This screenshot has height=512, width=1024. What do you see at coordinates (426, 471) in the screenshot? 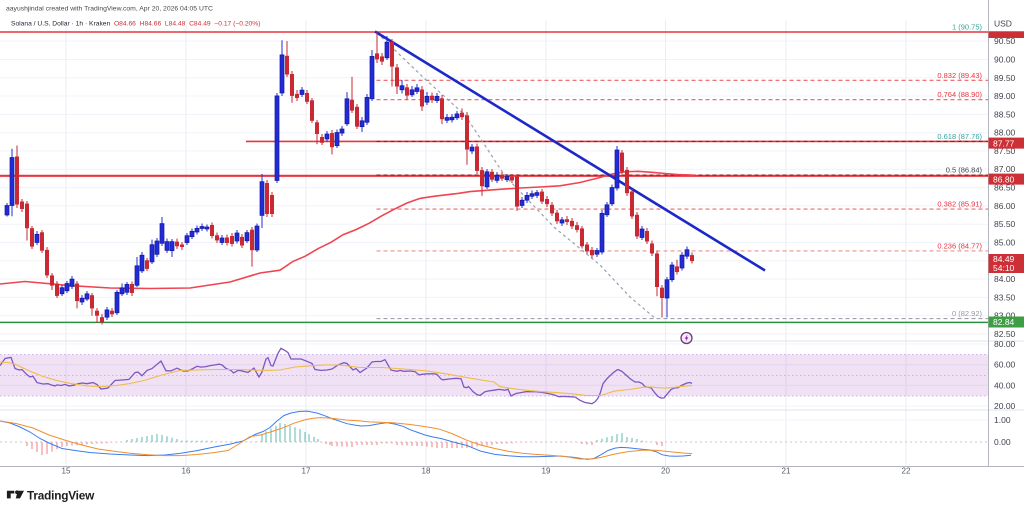
I see `svg-text: 18` at bounding box center [426, 471].